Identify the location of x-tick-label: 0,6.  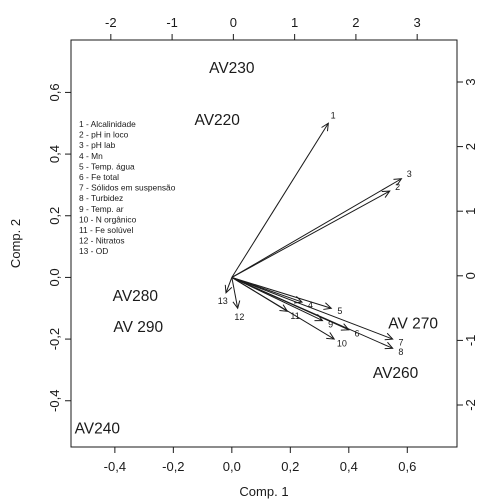
(407, 466).